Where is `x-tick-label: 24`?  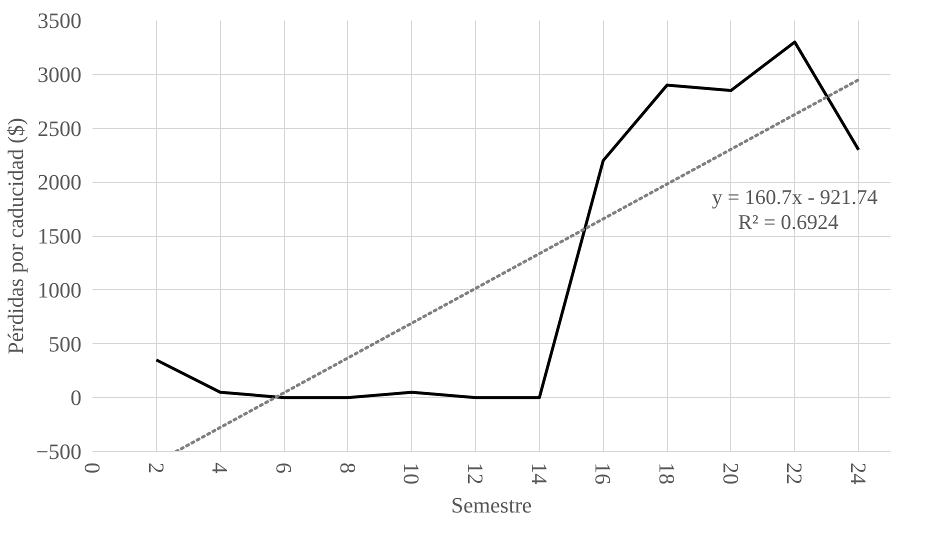
x-tick-label: 24 is located at coordinates (859, 473).